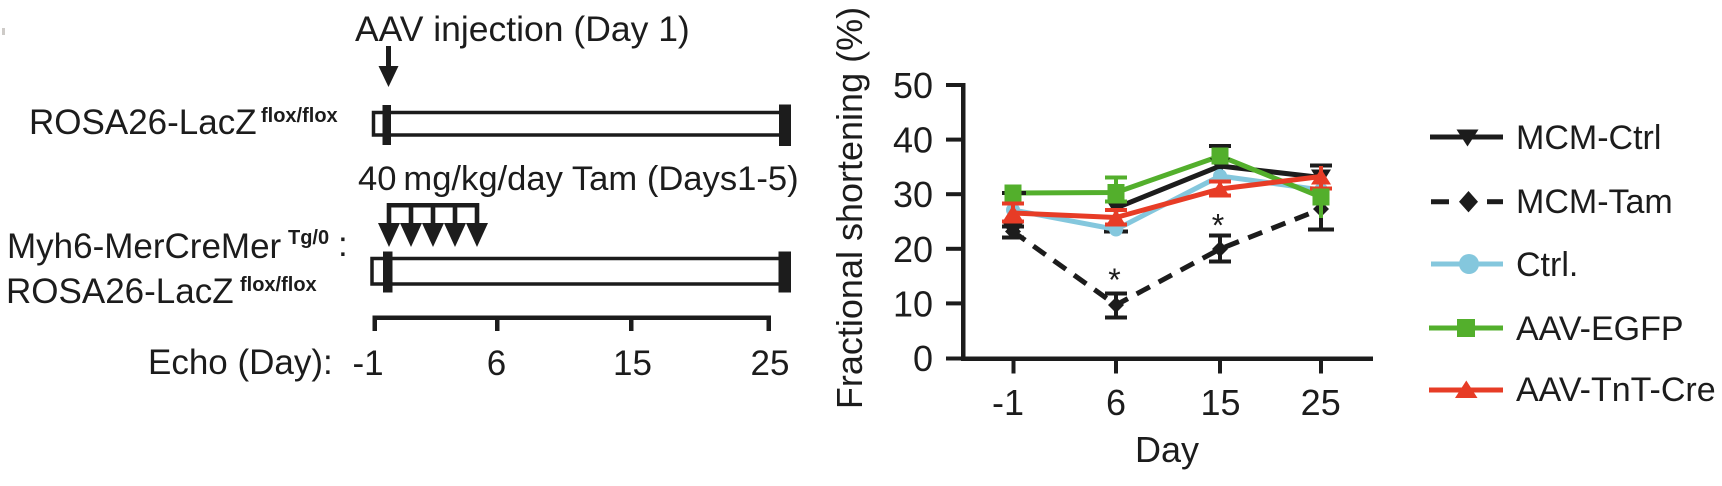  Describe the element at coordinates (1588, 138) in the screenshot. I see `svg-text: MCM-Ctrl` at that location.